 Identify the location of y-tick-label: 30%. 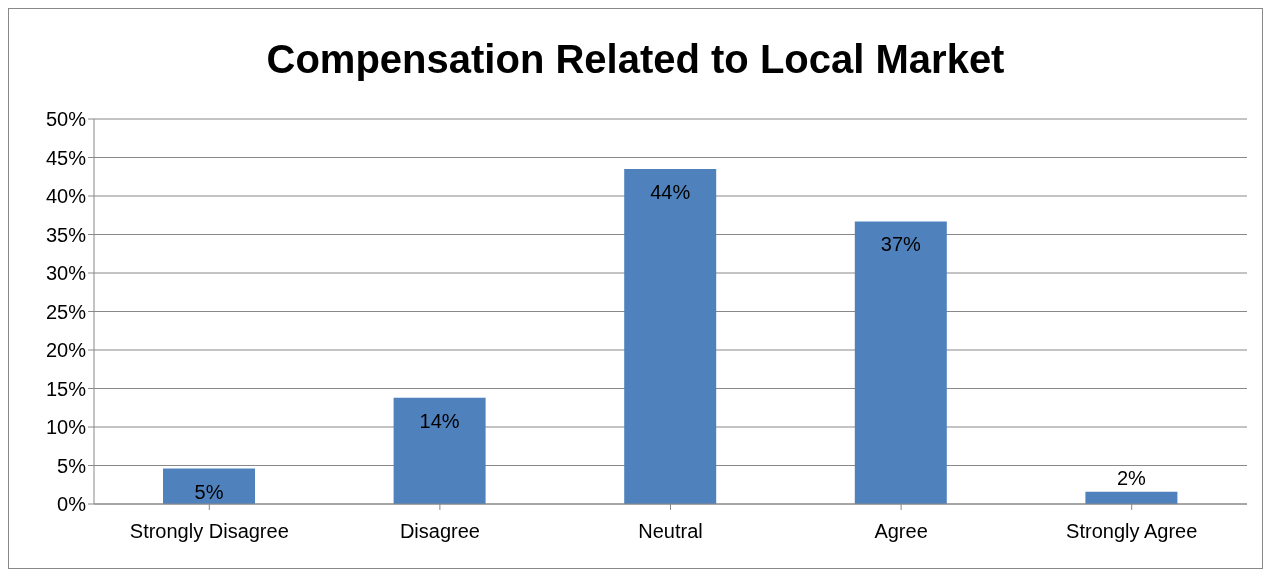
(66, 273).